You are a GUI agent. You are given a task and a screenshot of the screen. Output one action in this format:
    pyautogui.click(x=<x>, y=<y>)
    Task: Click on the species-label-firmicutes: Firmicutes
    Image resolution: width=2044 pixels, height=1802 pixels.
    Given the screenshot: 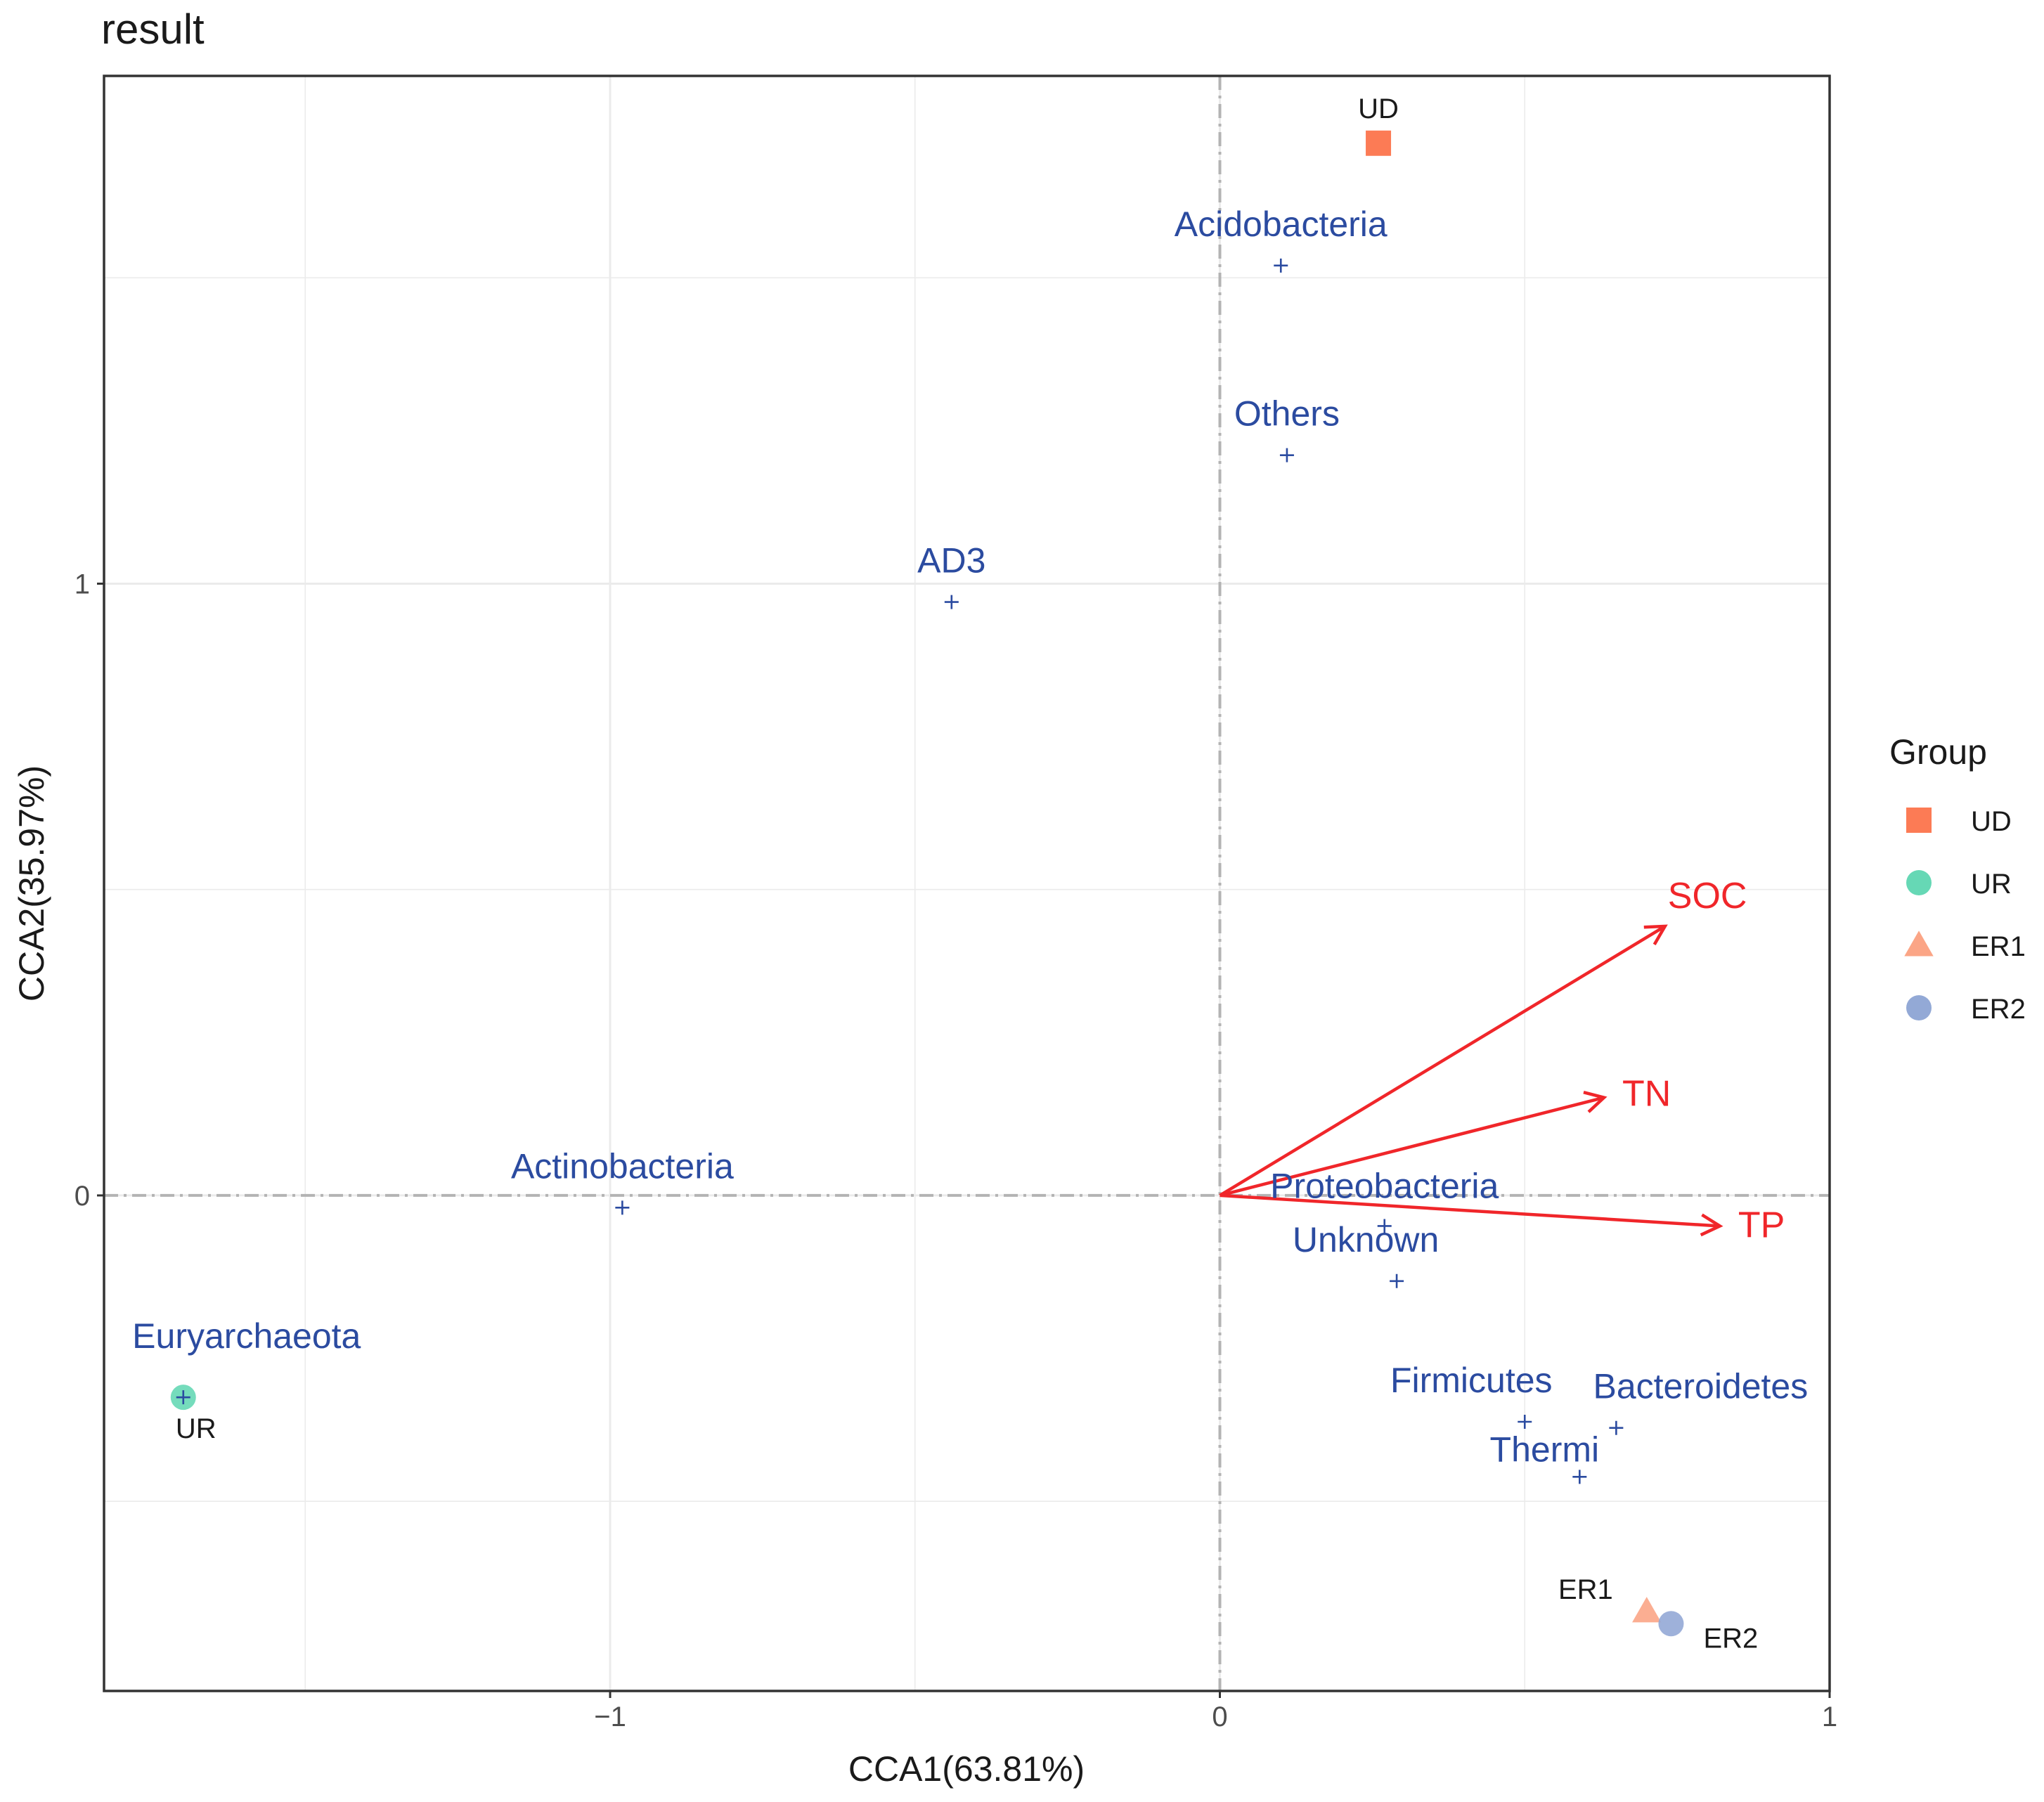 What is the action you would take?
    pyautogui.click(x=1471, y=1381)
    